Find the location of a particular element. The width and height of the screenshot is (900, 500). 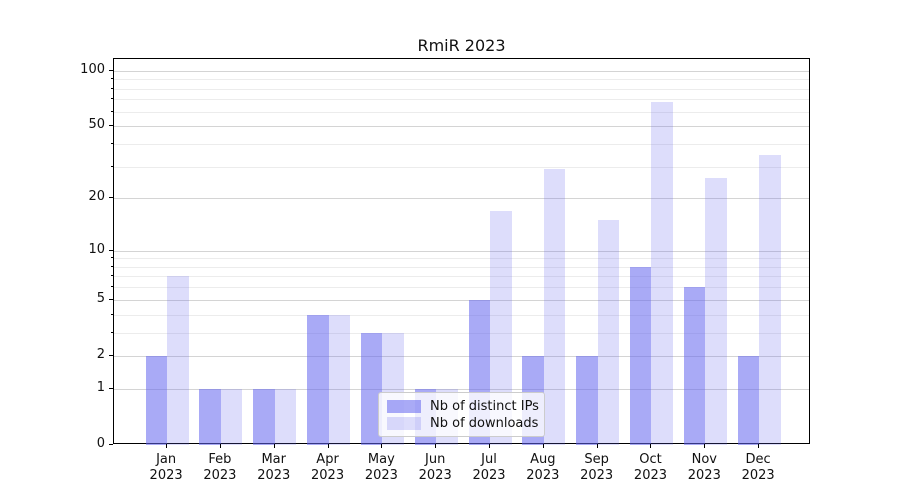

legend: Nb of distinct IPs Nb of downloads is located at coordinates (461, 414).